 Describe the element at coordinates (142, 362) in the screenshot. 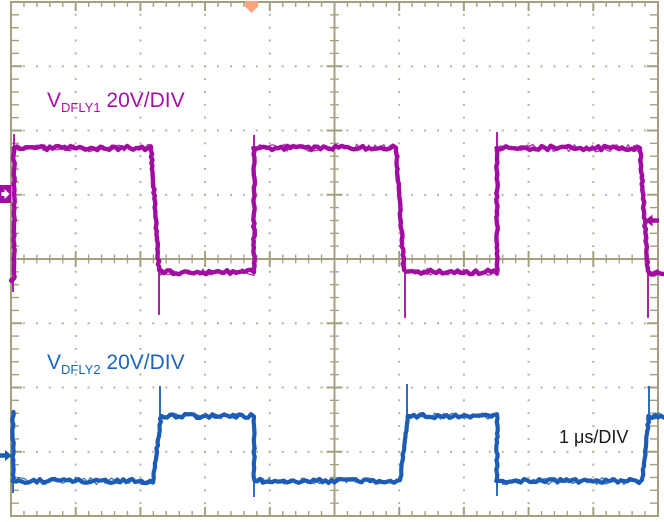

I see `ch2-scale: 20V/DIV` at that location.